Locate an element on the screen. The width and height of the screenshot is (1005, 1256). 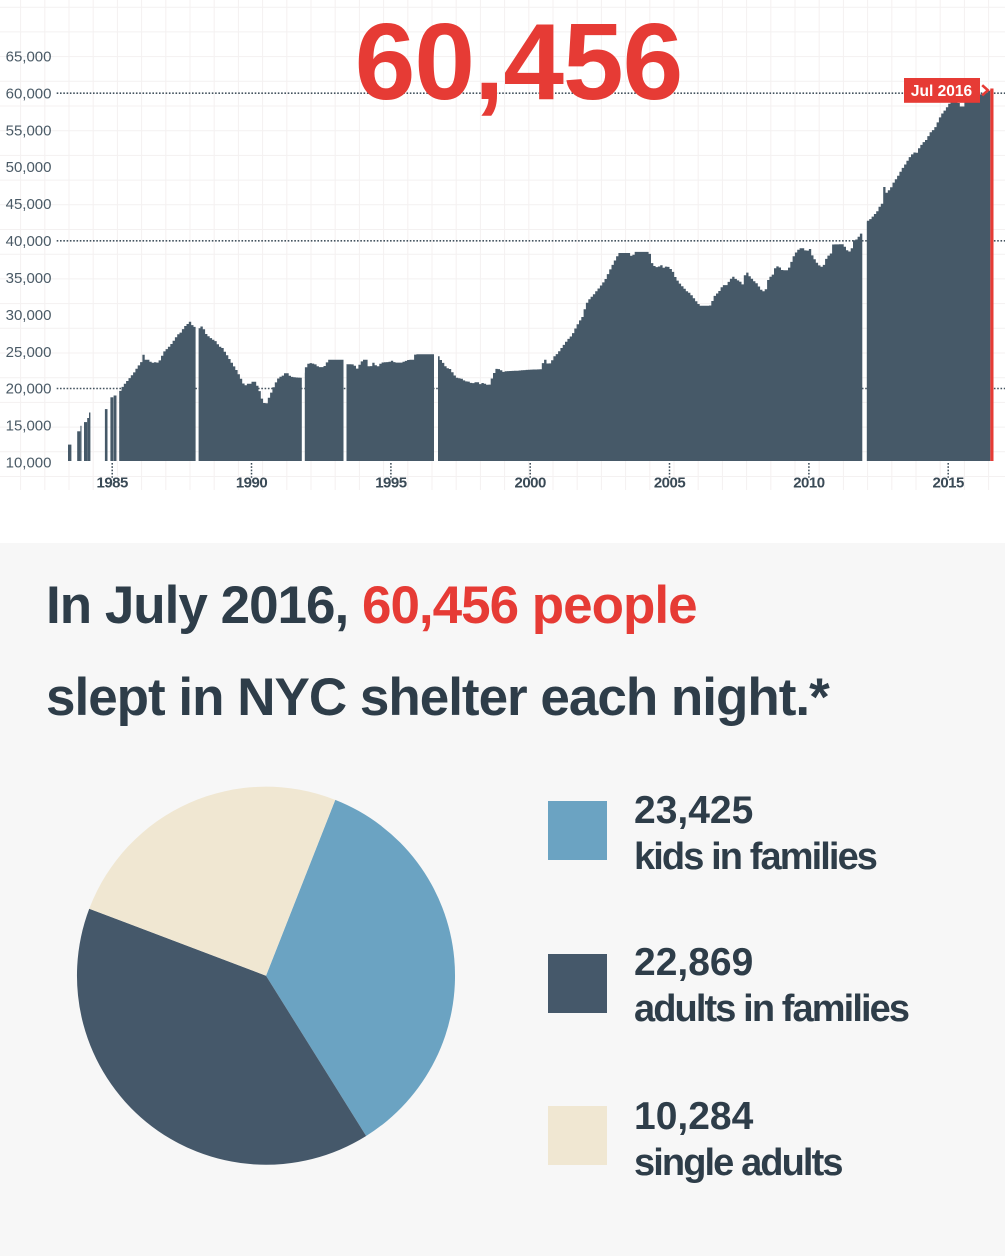
svg-text: 40,000 is located at coordinates (29, 241).